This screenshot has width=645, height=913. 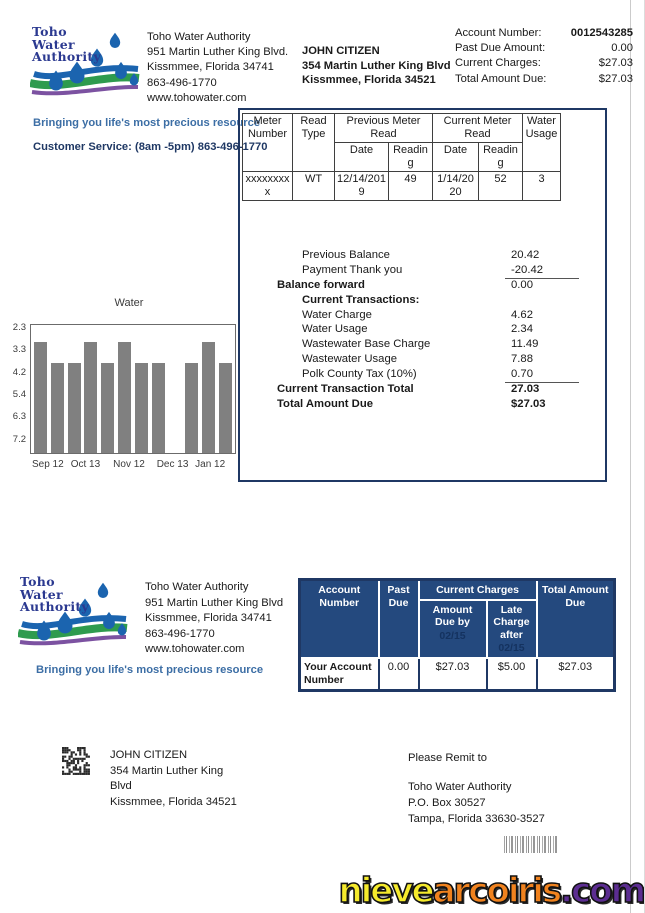 What do you see at coordinates (149, 755) in the screenshot?
I see `mailing-name: JOHN CITIZEN` at bounding box center [149, 755].